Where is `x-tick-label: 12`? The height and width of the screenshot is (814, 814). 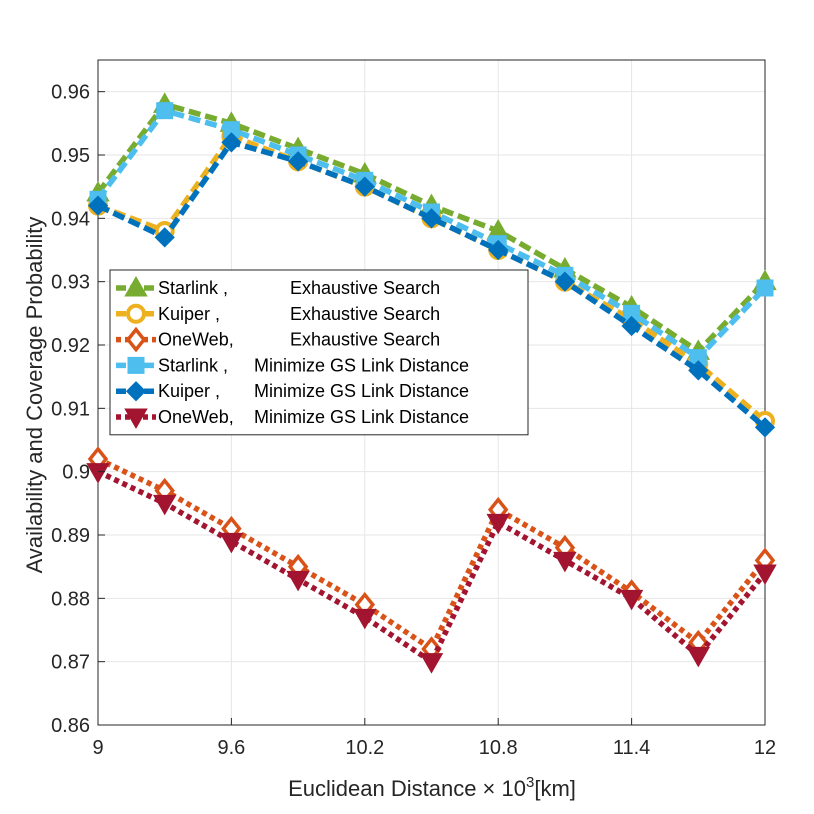
x-tick-label: 12 is located at coordinates (765, 748).